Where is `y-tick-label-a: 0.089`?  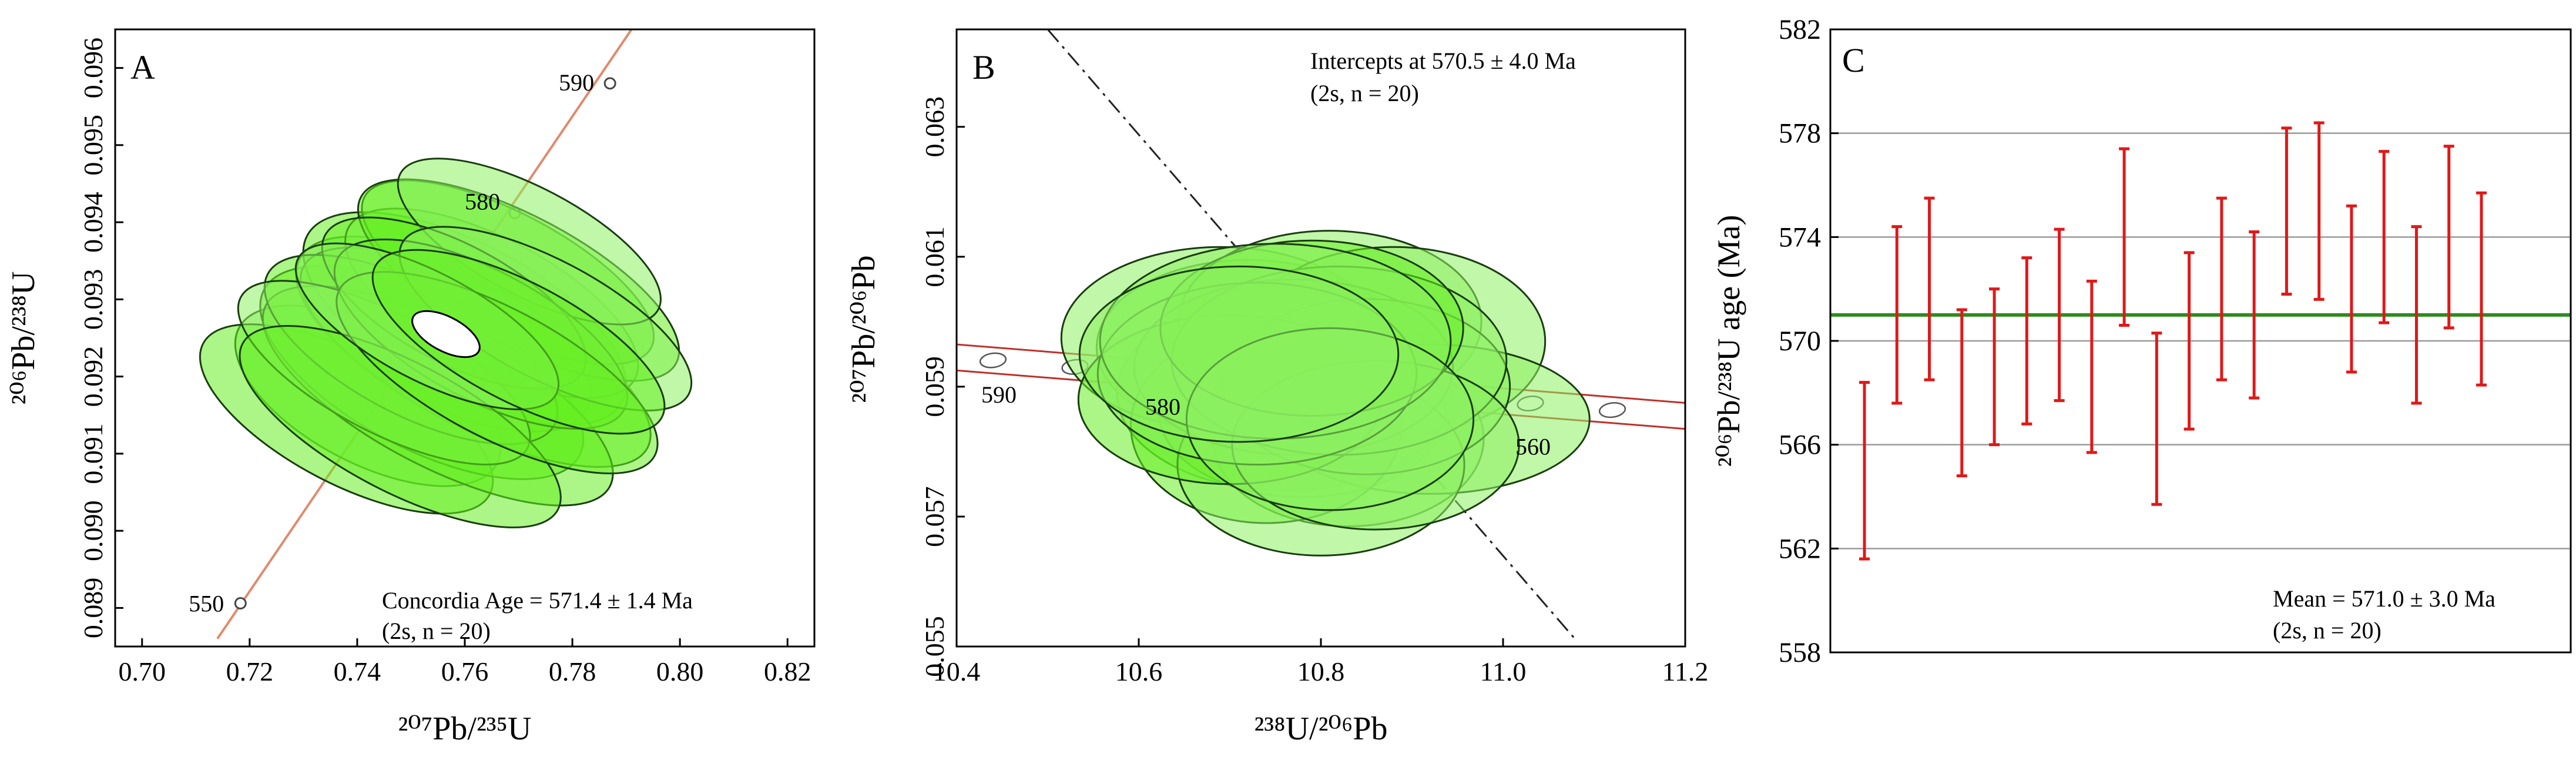 y-tick-label-a: 0.089 is located at coordinates (93, 609).